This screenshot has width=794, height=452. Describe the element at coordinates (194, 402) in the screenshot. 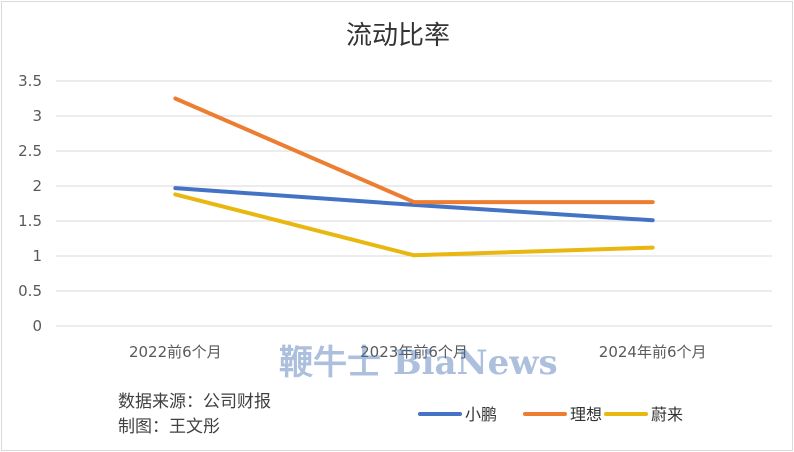

I see `source-note: 数据来源：公司财报` at that location.